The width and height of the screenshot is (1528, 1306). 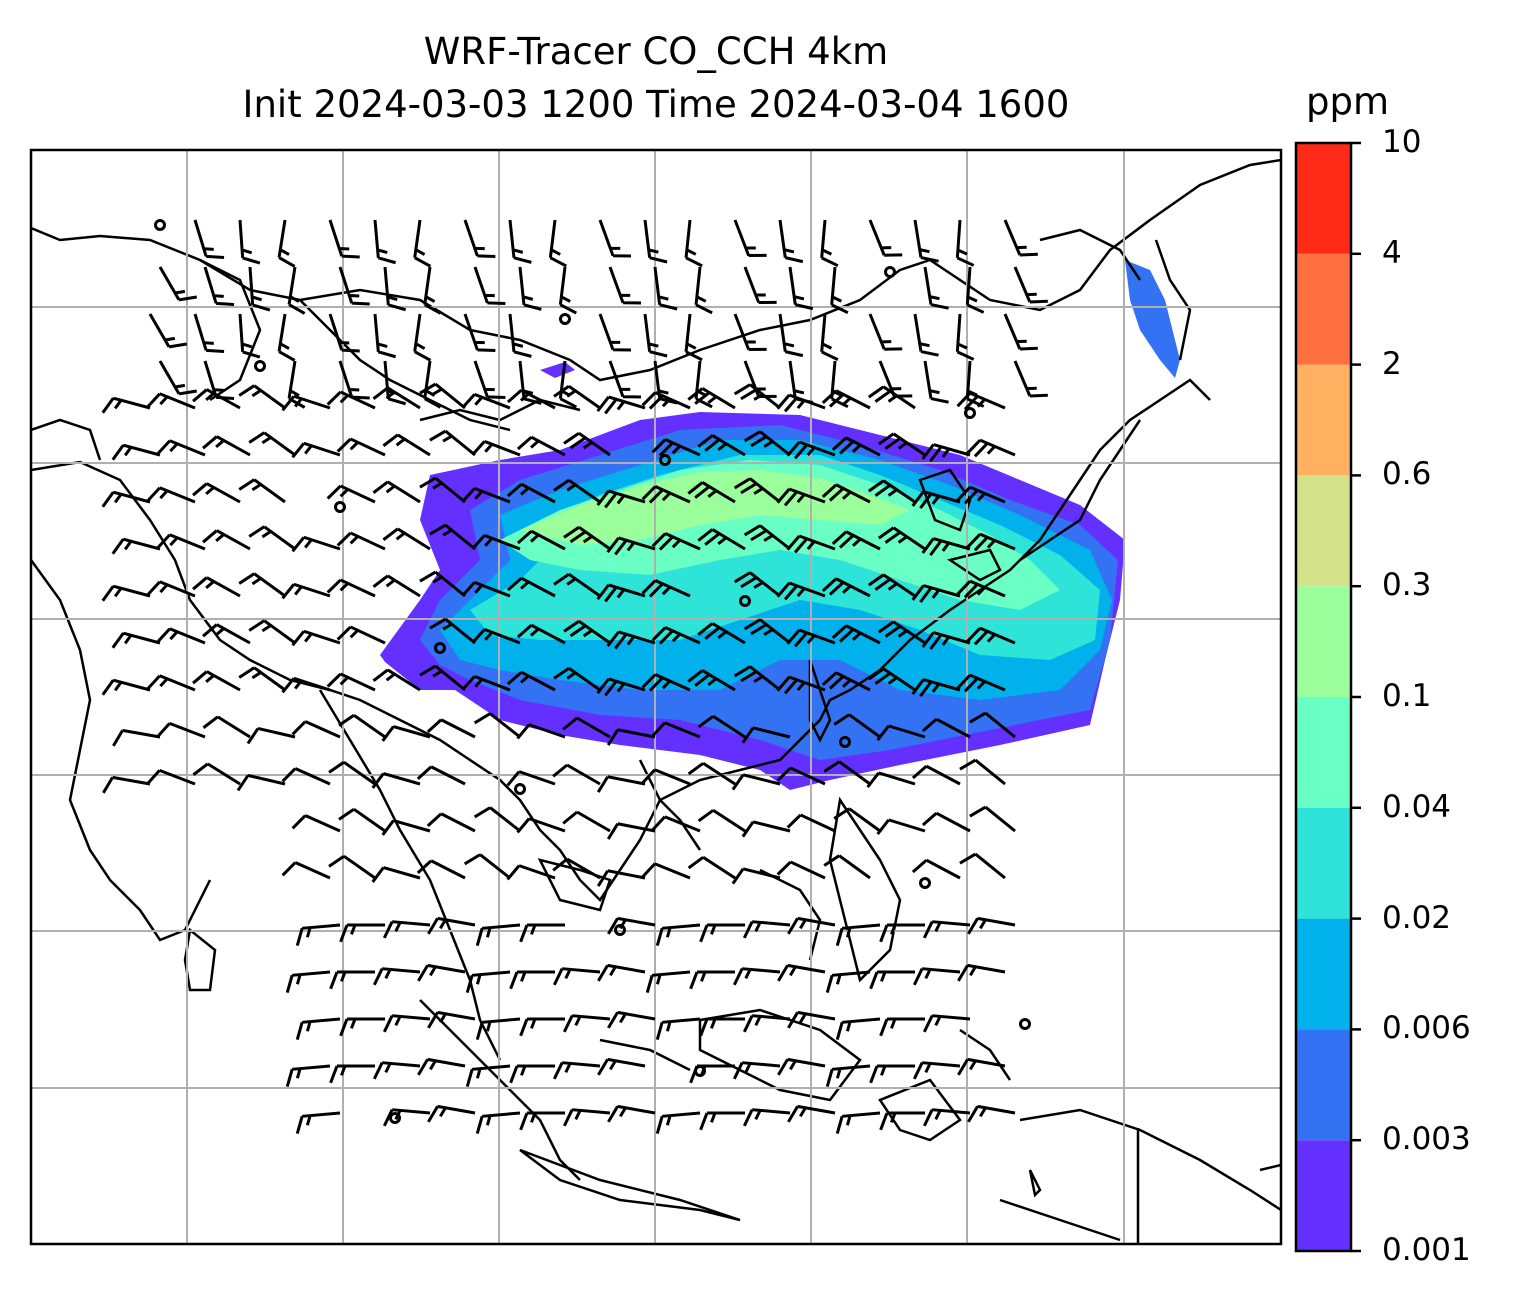 I want to click on colorbar-tick-label: 0.006, so click(x=1426, y=1028).